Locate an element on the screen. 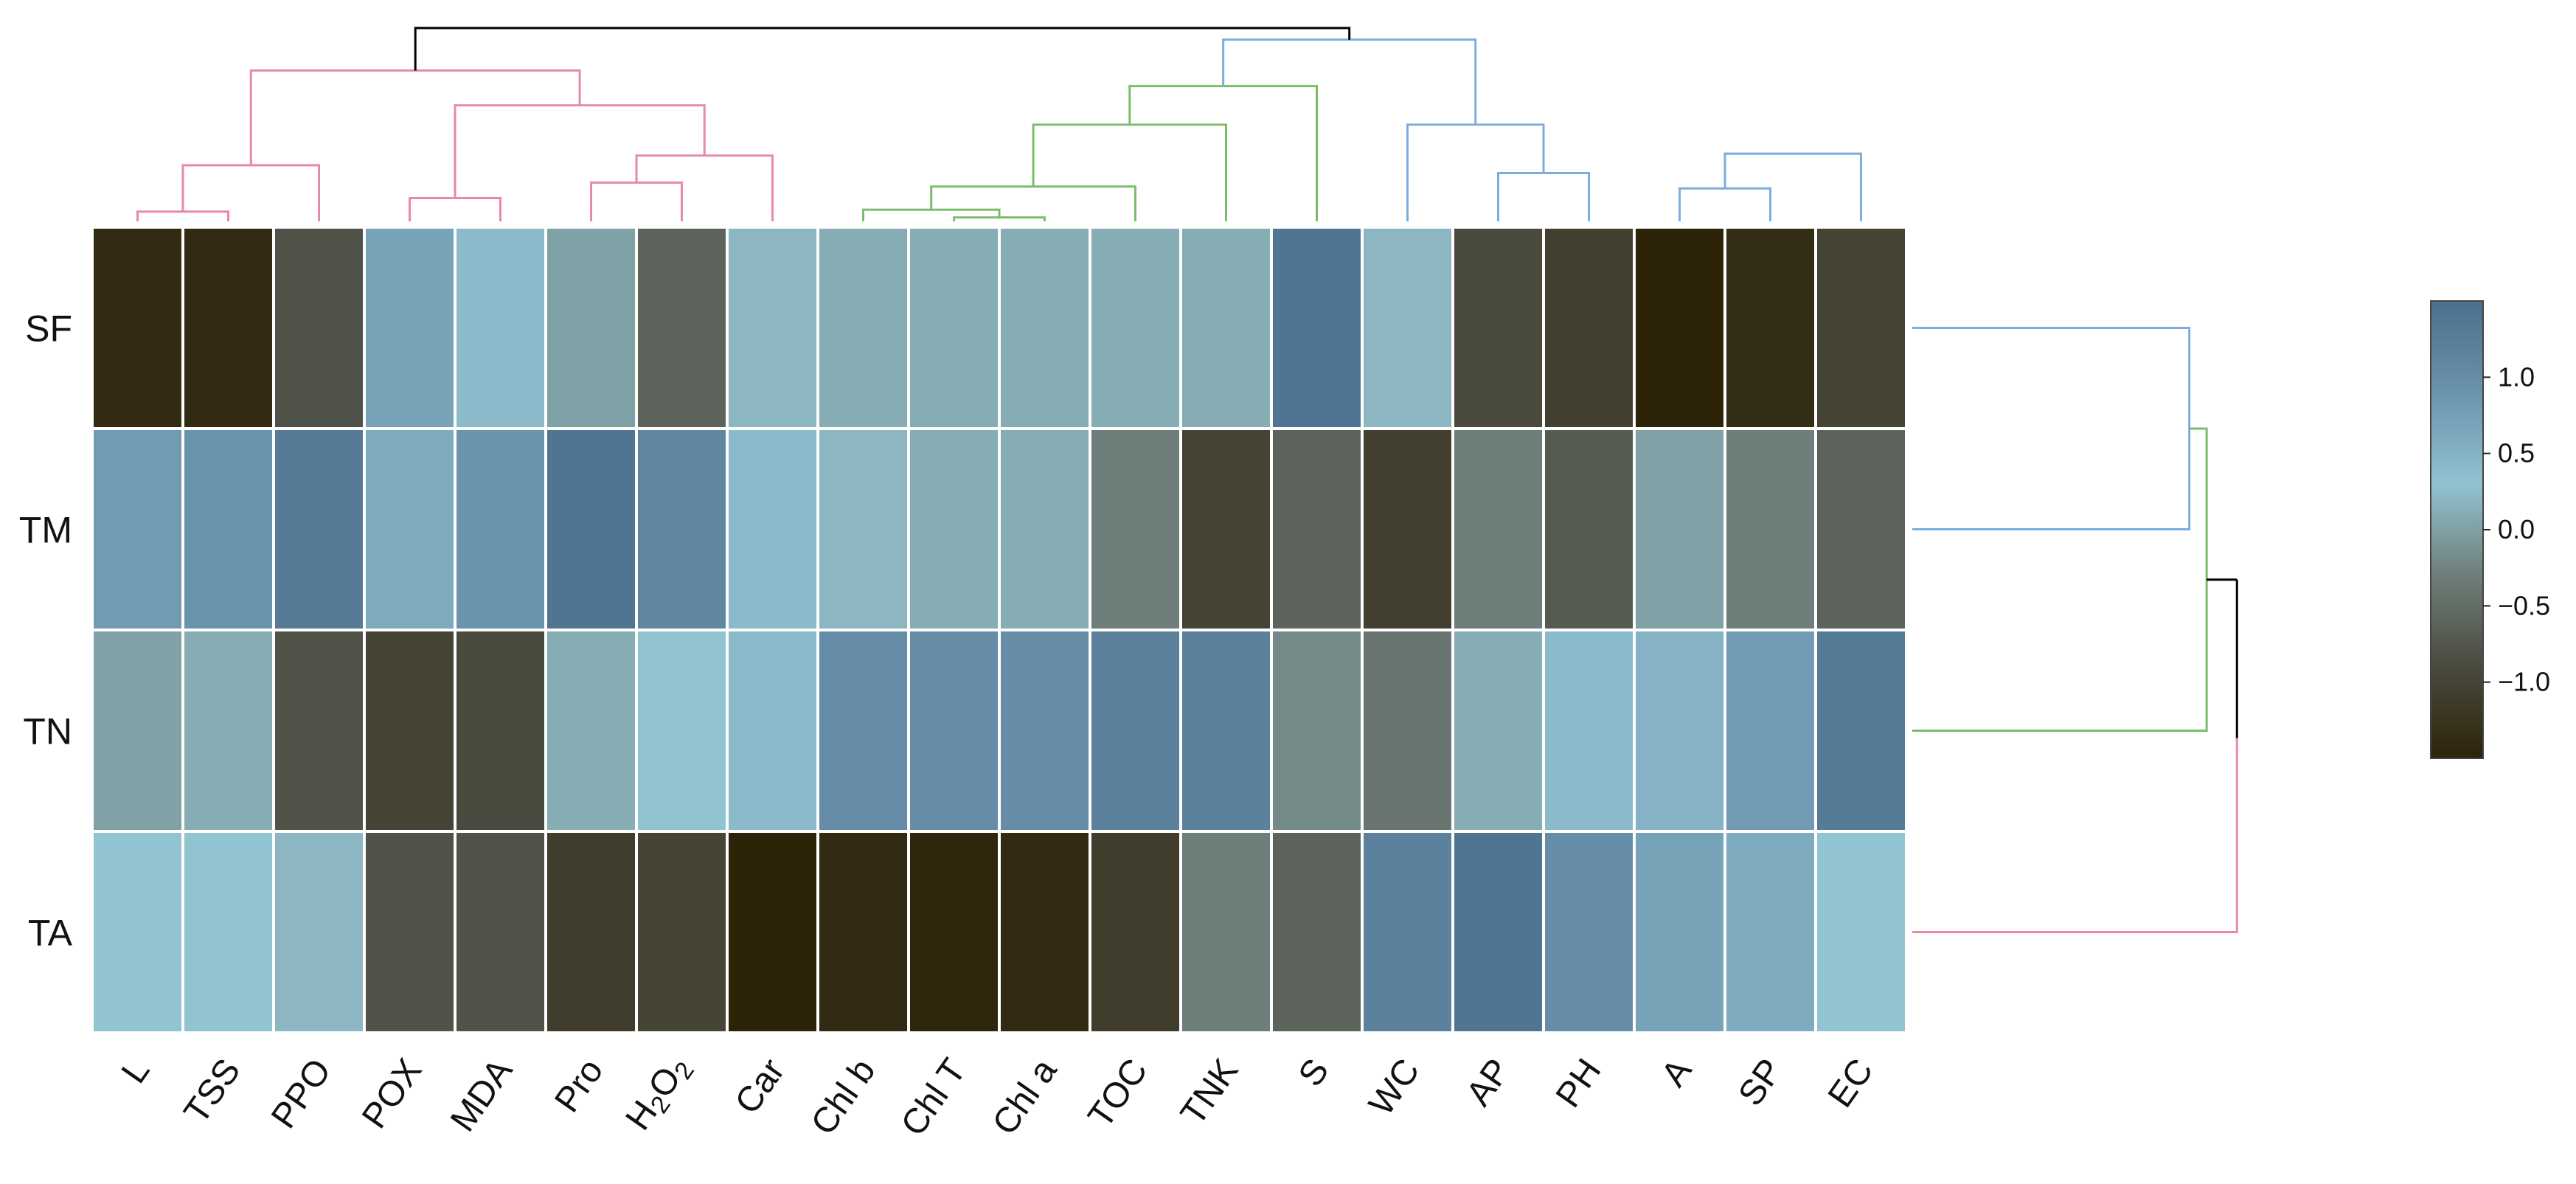 This screenshot has width=2576, height=1184. heatmap-cell-sf-mda is located at coordinates (500, 328).